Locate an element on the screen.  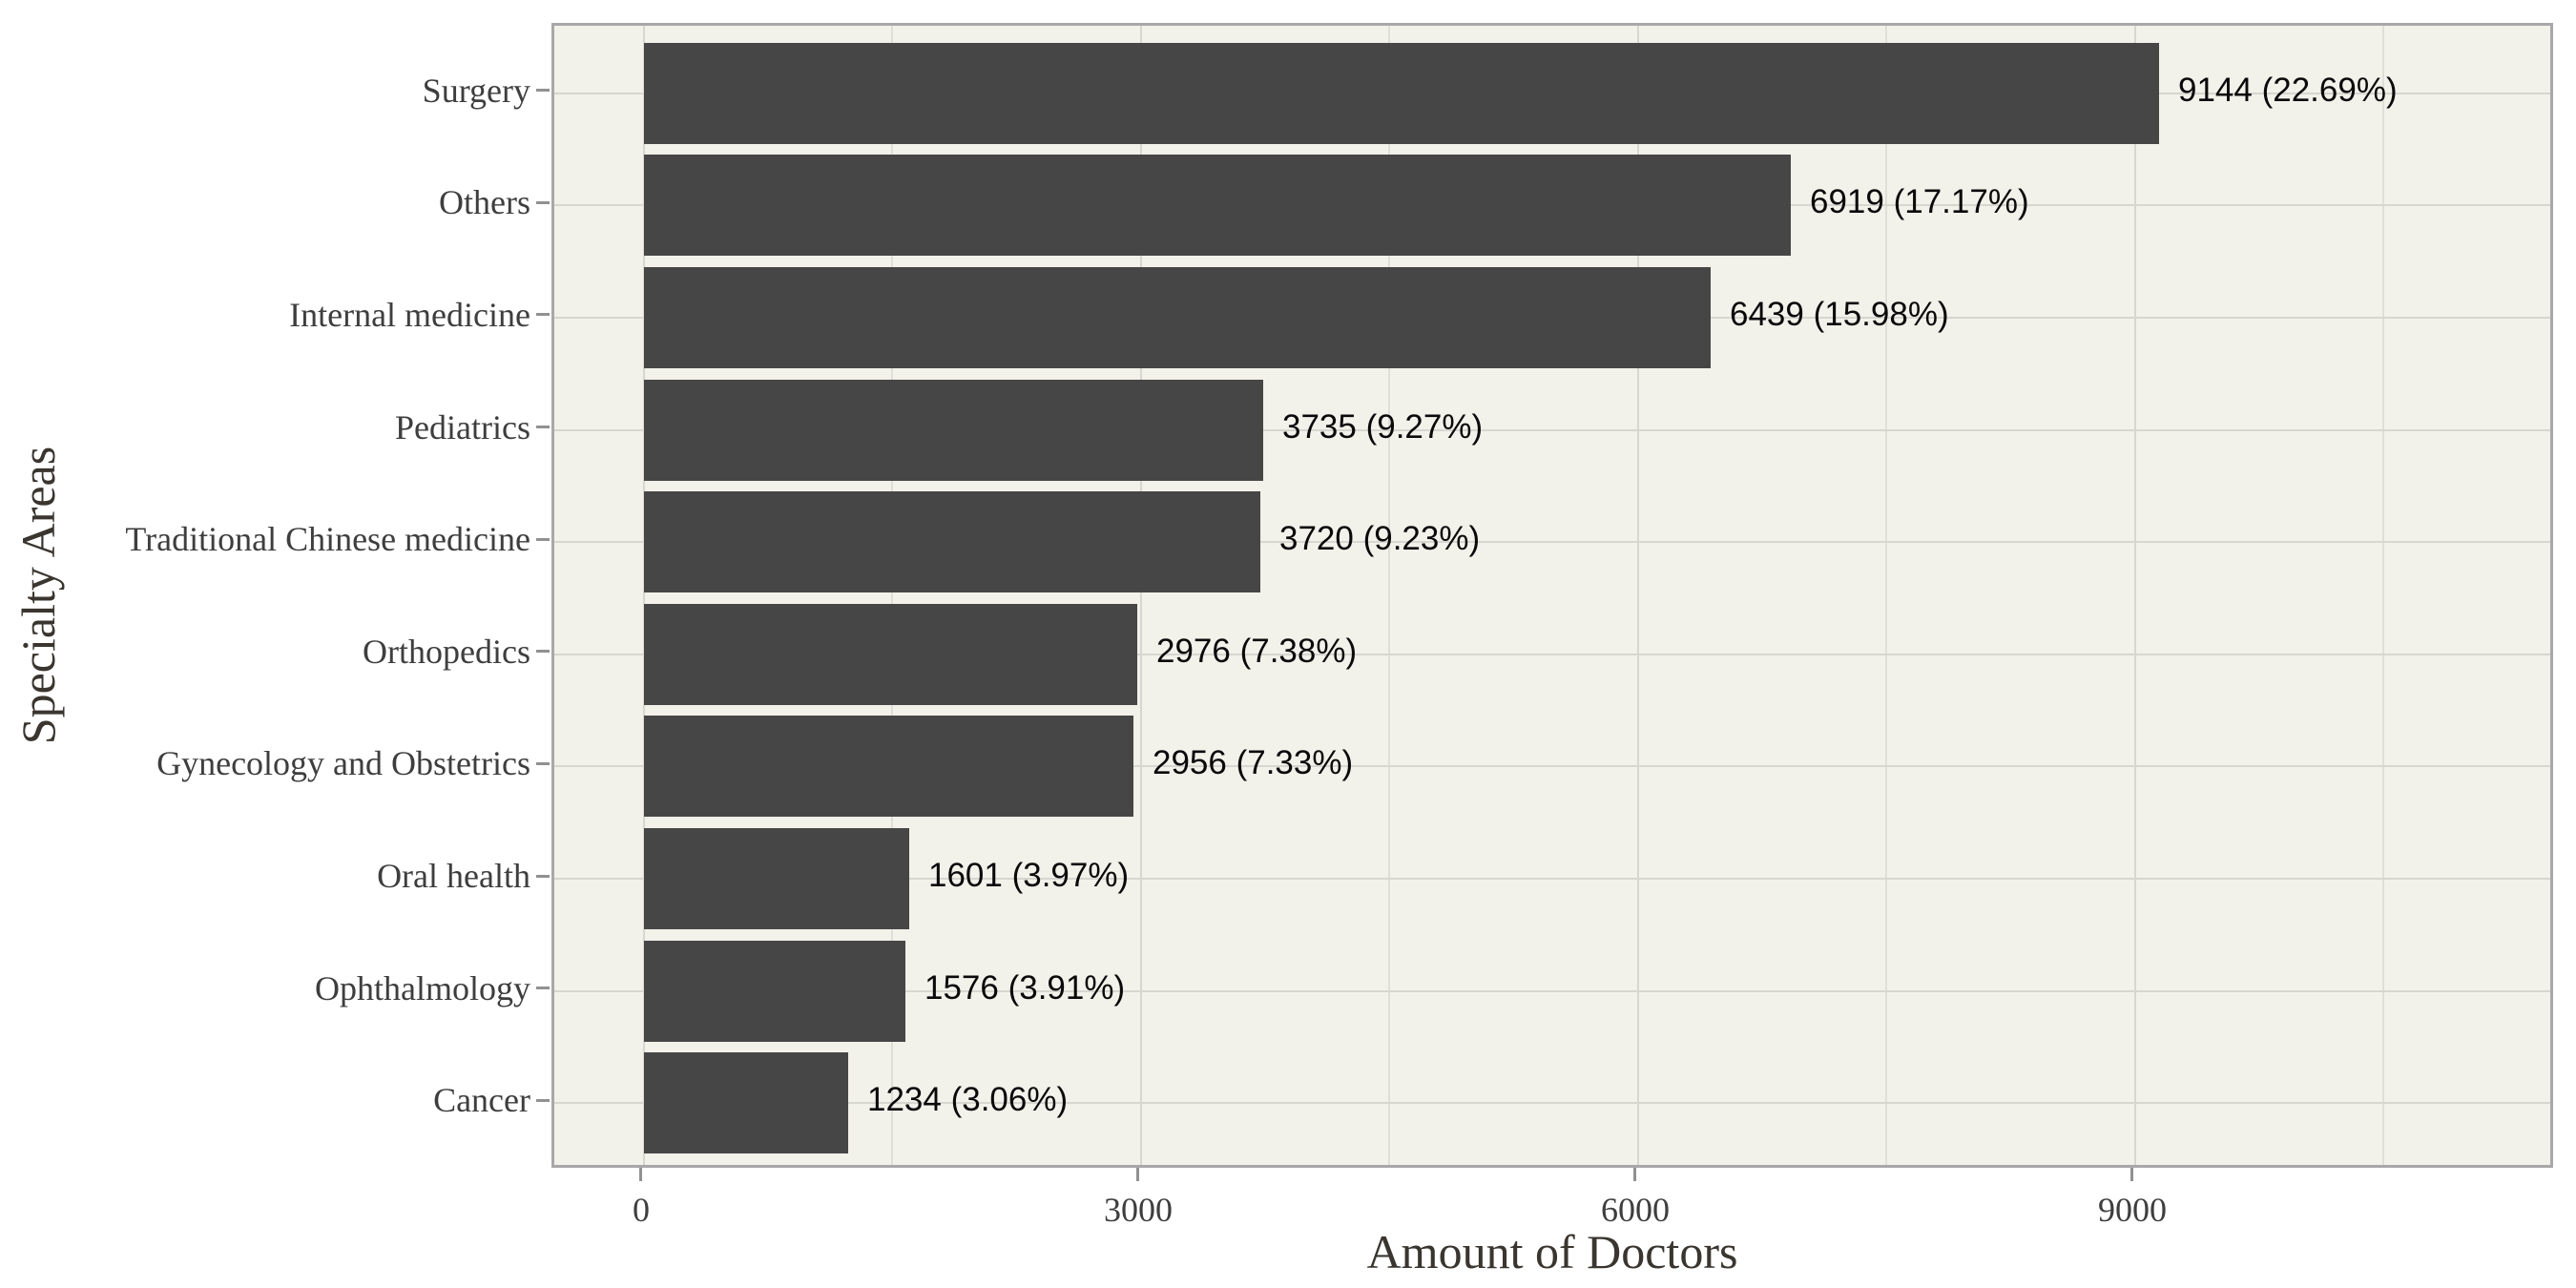
y-axis-category-label: Pediatrics is located at coordinates (462, 427).